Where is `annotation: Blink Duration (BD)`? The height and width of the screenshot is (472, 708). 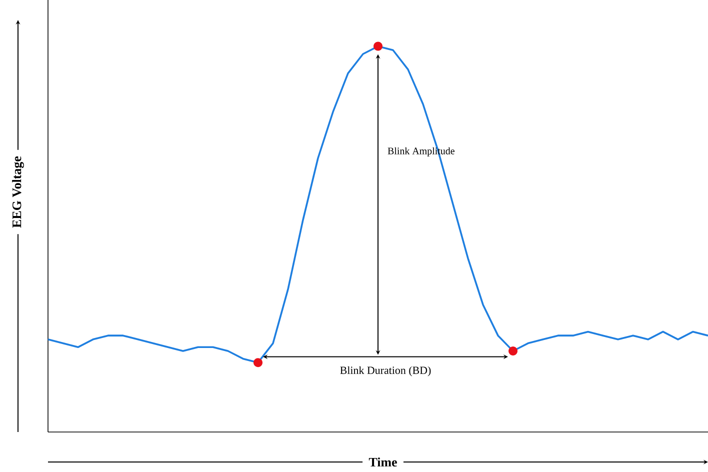 annotation: Blink Duration (BD) is located at coordinates (385, 371).